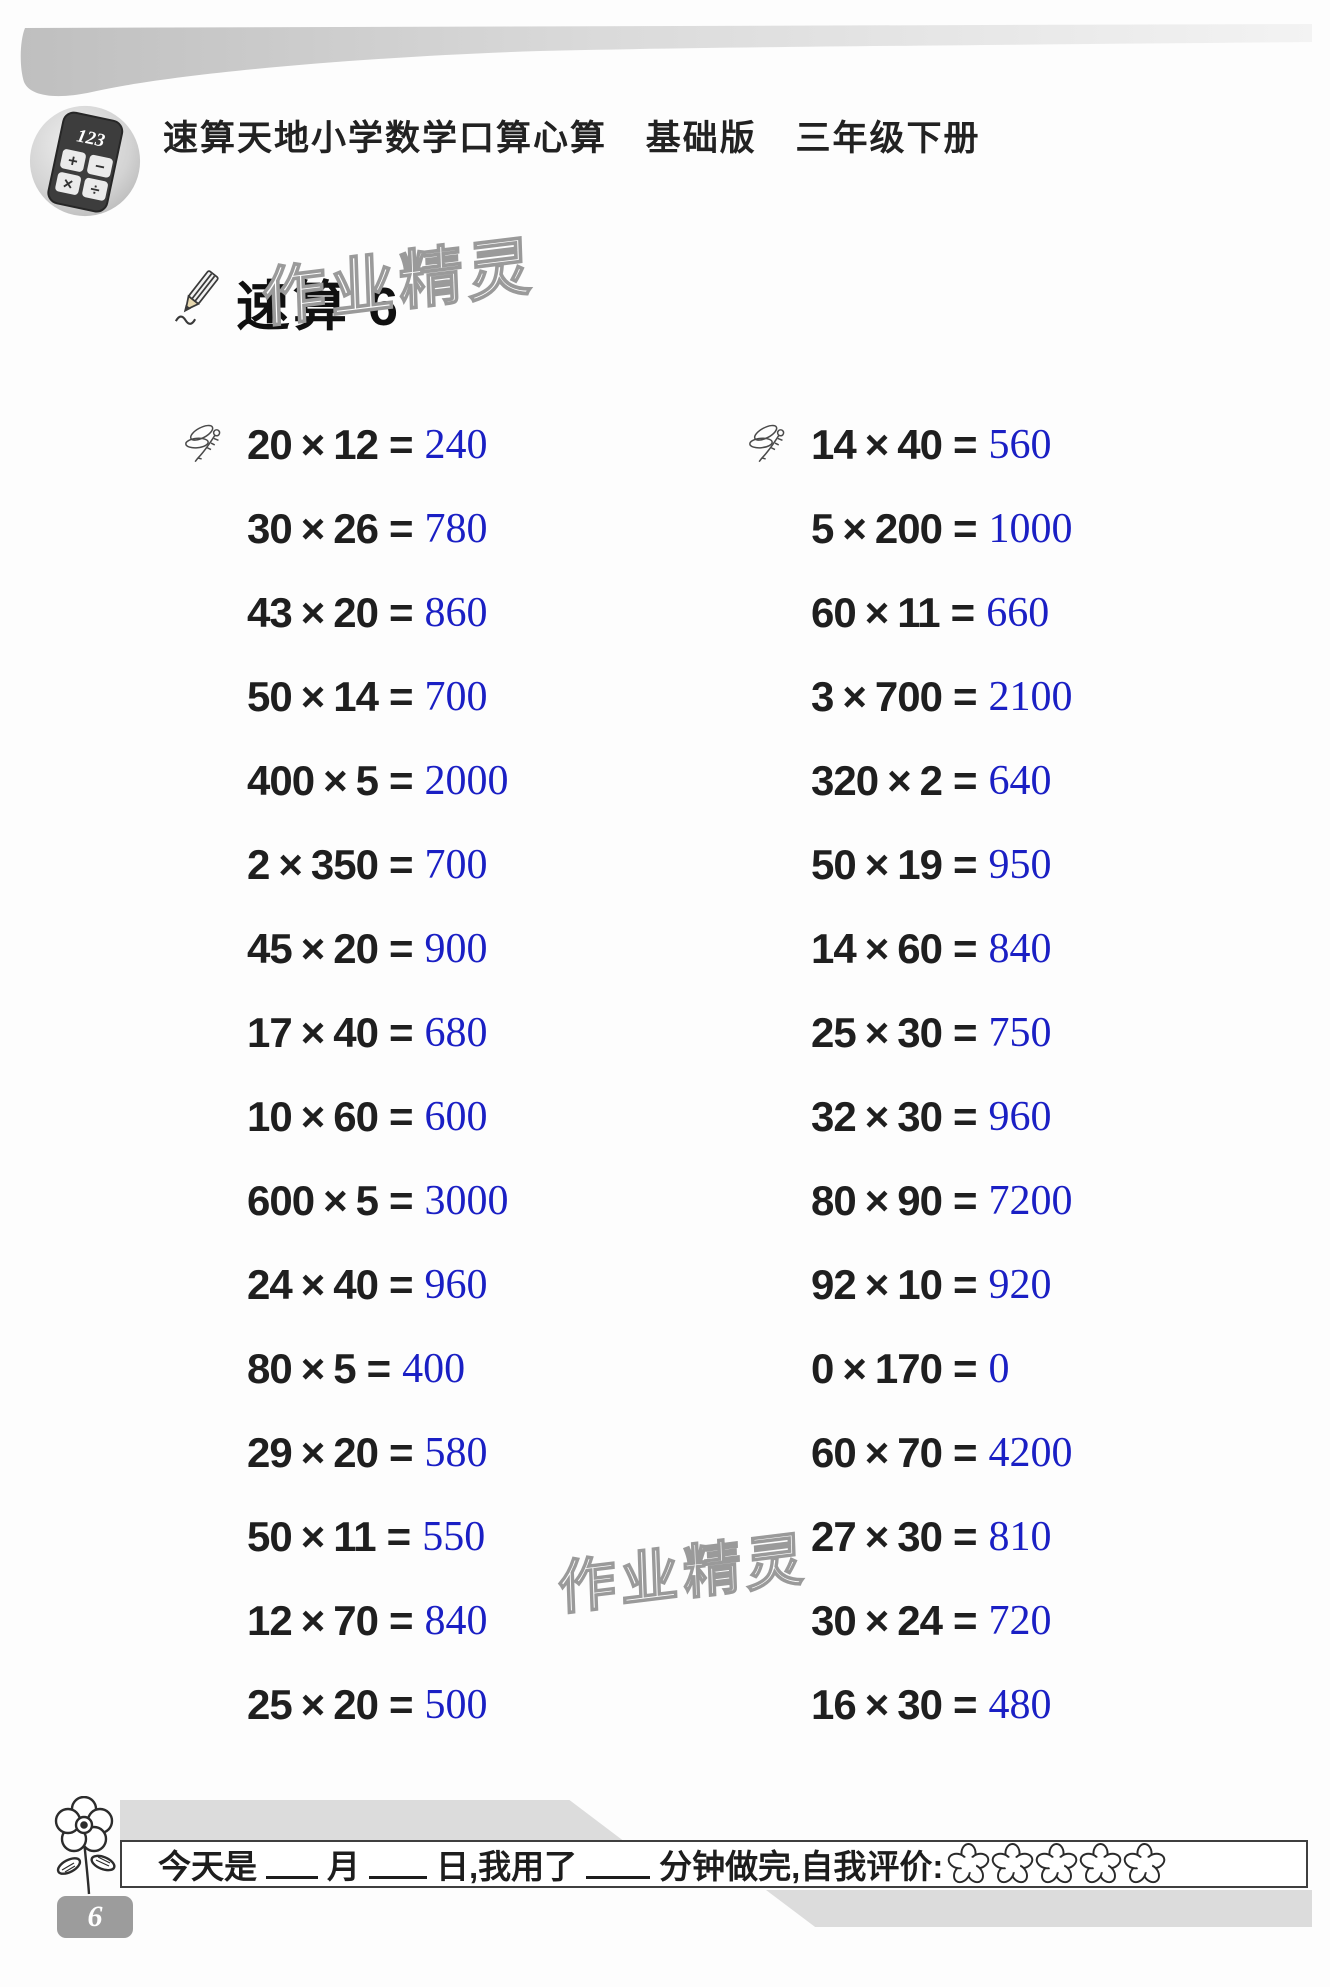 Image resolution: width=1330 pixels, height=1987 pixels. I want to click on factor-a: 92, so click(834, 1284).